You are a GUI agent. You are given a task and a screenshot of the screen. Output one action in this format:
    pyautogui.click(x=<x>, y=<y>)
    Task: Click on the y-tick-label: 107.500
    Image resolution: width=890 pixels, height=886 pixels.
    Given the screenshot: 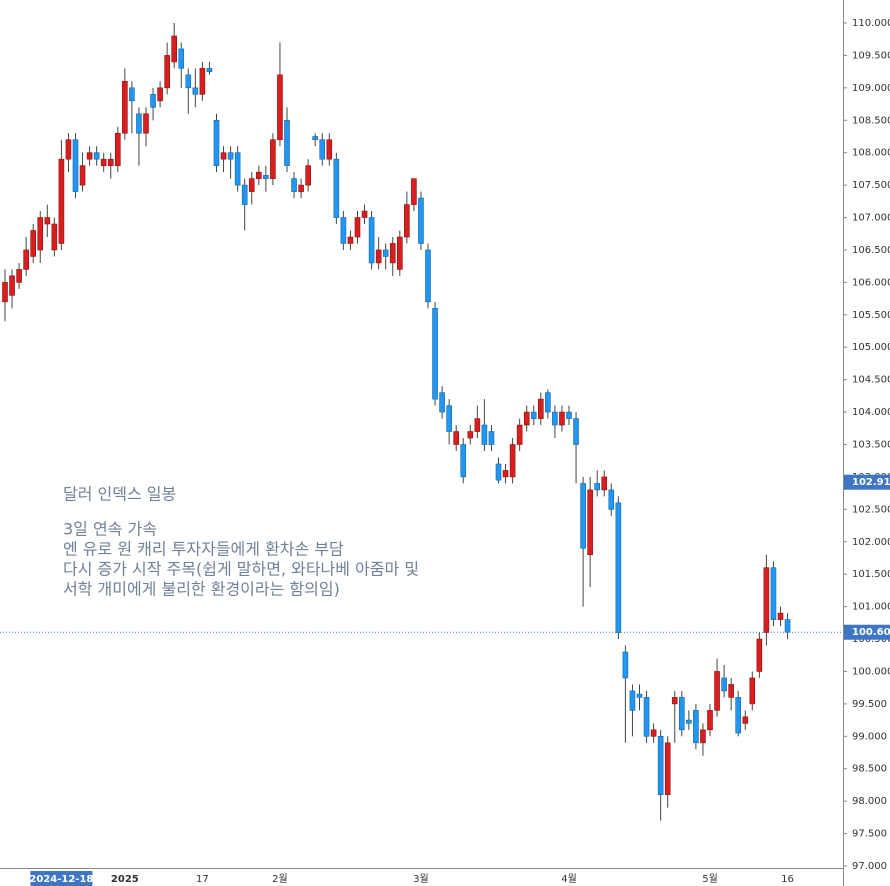 What is the action you would take?
    pyautogui.click(x=871, y=185)
    